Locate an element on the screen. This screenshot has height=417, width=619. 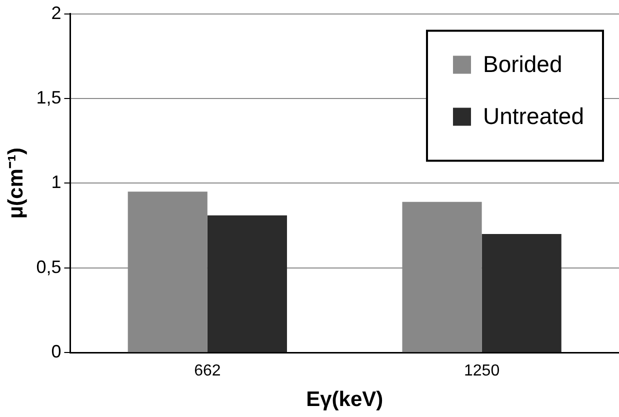
x-tick-label: 1250 is located at coordinates (482, 371).